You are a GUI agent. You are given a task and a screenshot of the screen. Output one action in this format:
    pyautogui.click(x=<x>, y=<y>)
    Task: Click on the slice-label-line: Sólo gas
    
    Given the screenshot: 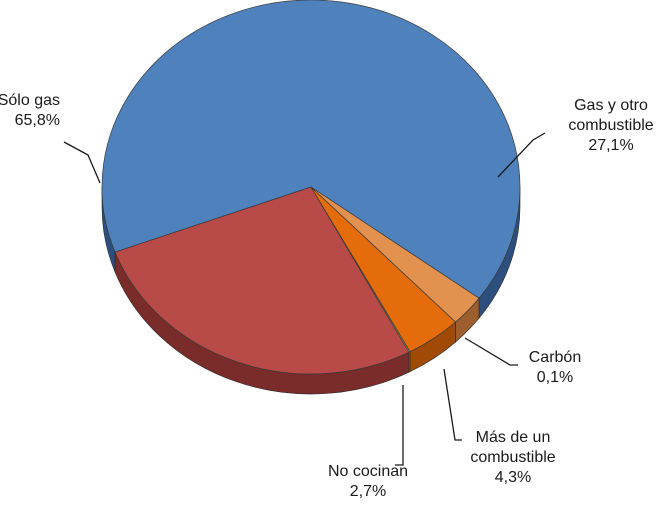 What is the action you would take?
    pyautogui.click(x=30, y=100)
    